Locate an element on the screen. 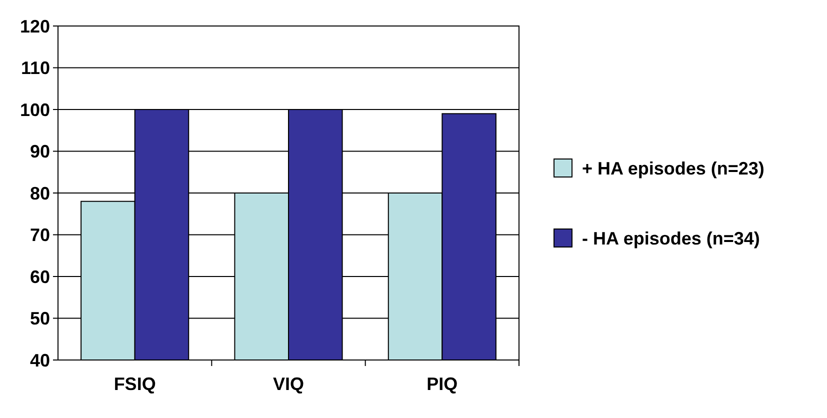 The image size is (827, 418). y-tick-label: 50 is located at coordinates (40, 318).